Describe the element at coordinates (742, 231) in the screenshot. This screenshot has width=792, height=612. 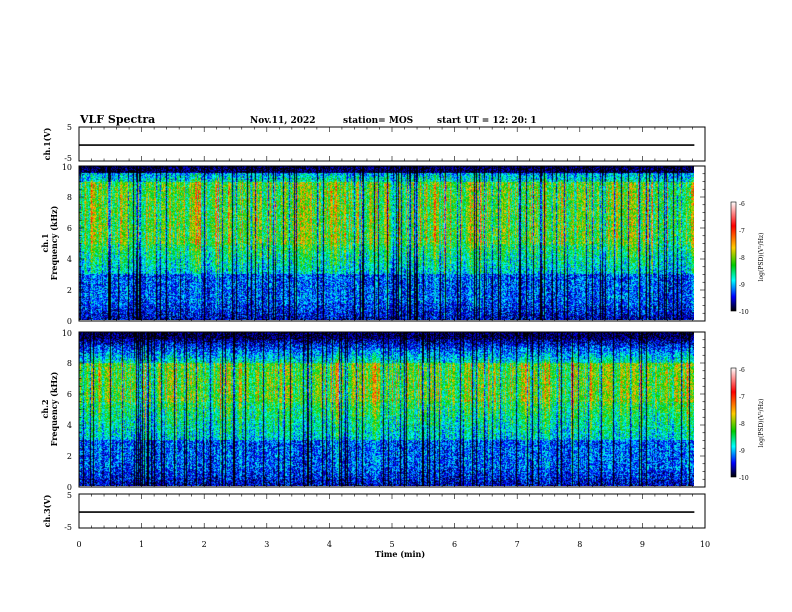
I see `ch1-cb-tick-7: -7` at that location.